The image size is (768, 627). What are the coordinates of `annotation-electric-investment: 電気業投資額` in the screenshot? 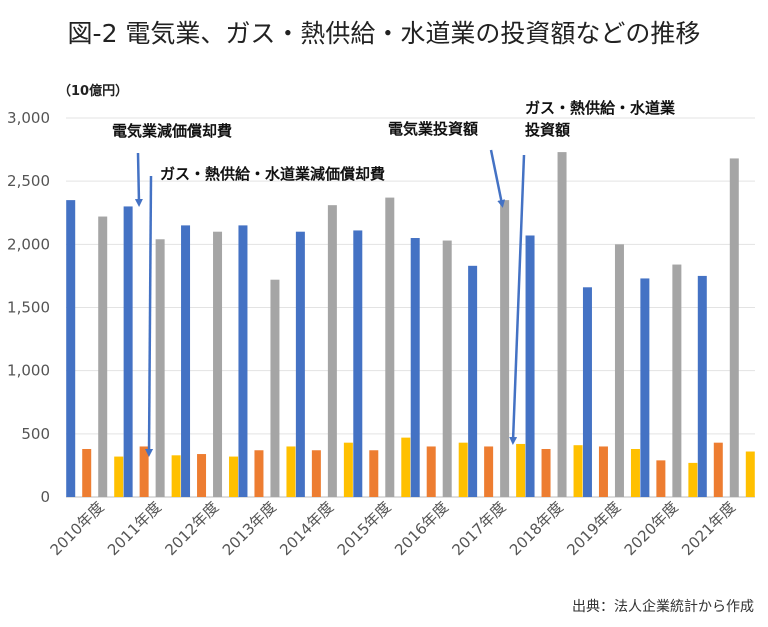 It's located at (433, 129).